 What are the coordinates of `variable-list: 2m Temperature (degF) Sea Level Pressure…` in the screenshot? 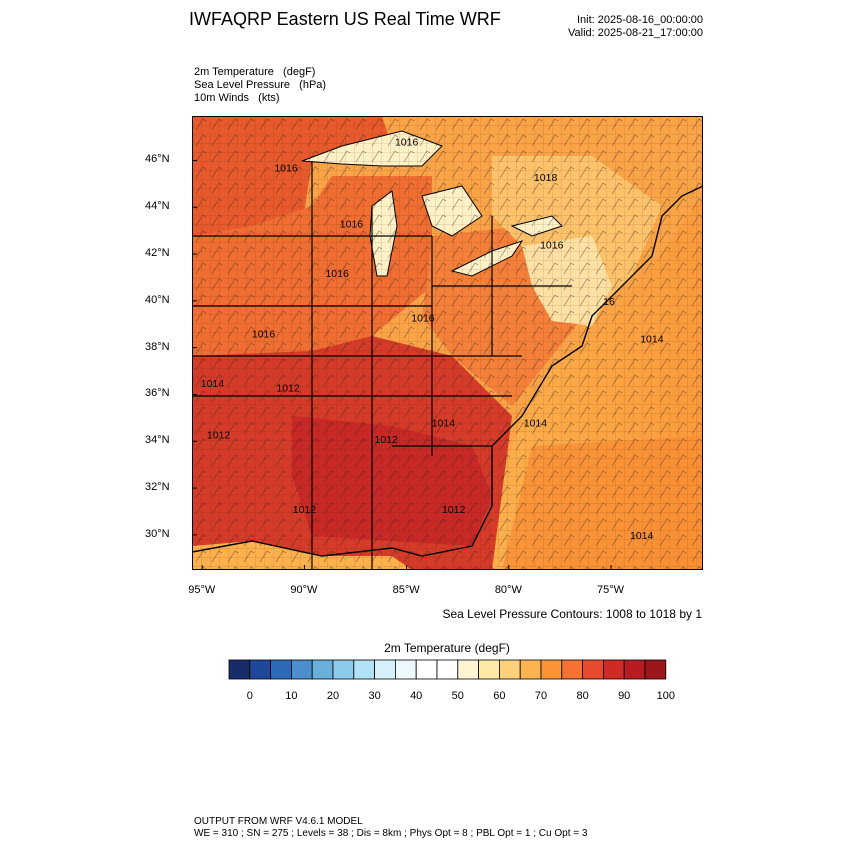 It's located at (260, 85).